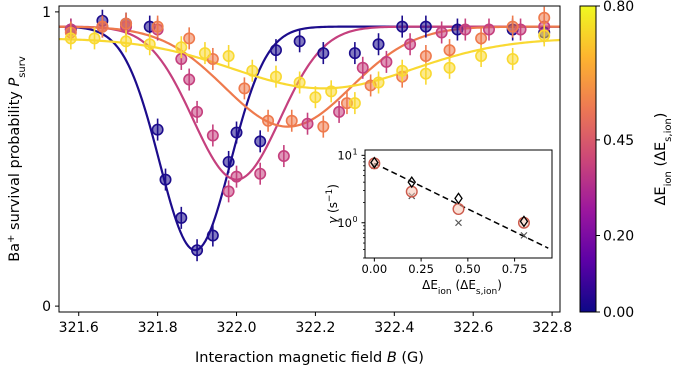 This screenshot has height=376, width=673. Describe the element at coordinates (473, 328) in the screenshot. I see `x-tick-label: 322.6` at that location.